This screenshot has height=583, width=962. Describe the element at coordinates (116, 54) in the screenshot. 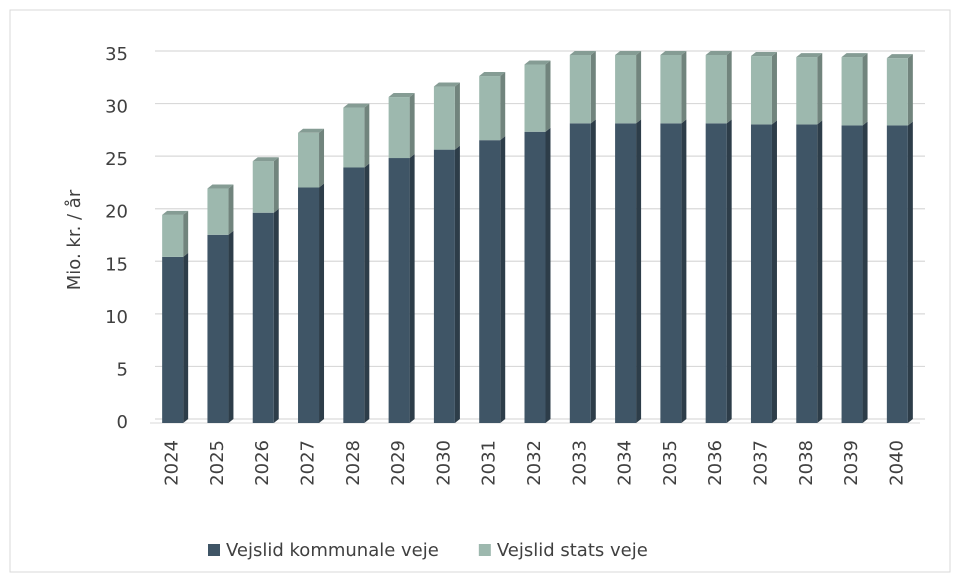

I see `y-tick-label: 35` at that location.